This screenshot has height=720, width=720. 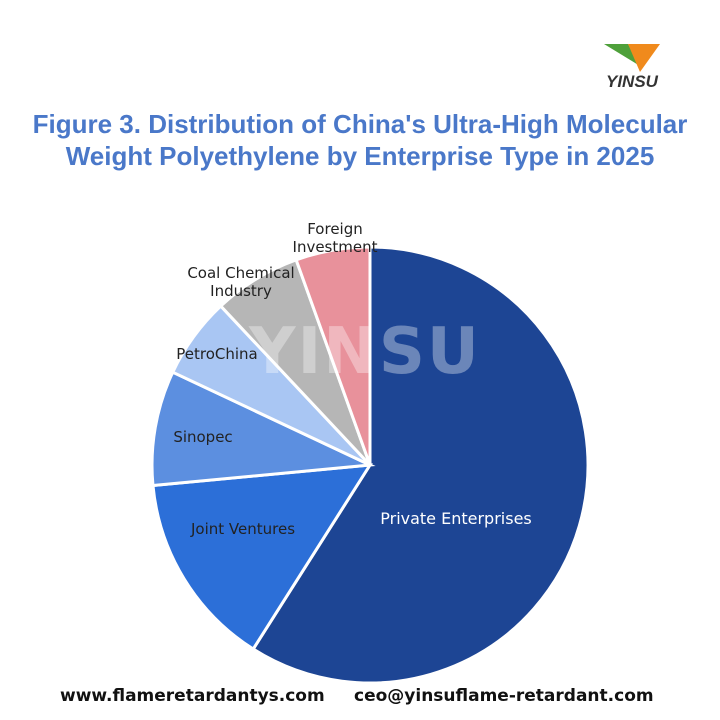 I want to click on slice-label: Foreign Investment, so click(x=335, y=238).